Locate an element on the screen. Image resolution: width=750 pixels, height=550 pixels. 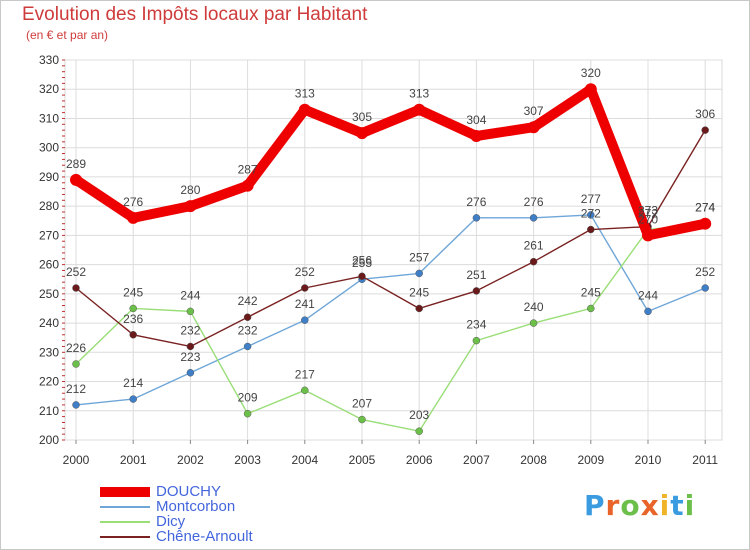
y-tick-label: 240 is located at coordinates (49, 323).